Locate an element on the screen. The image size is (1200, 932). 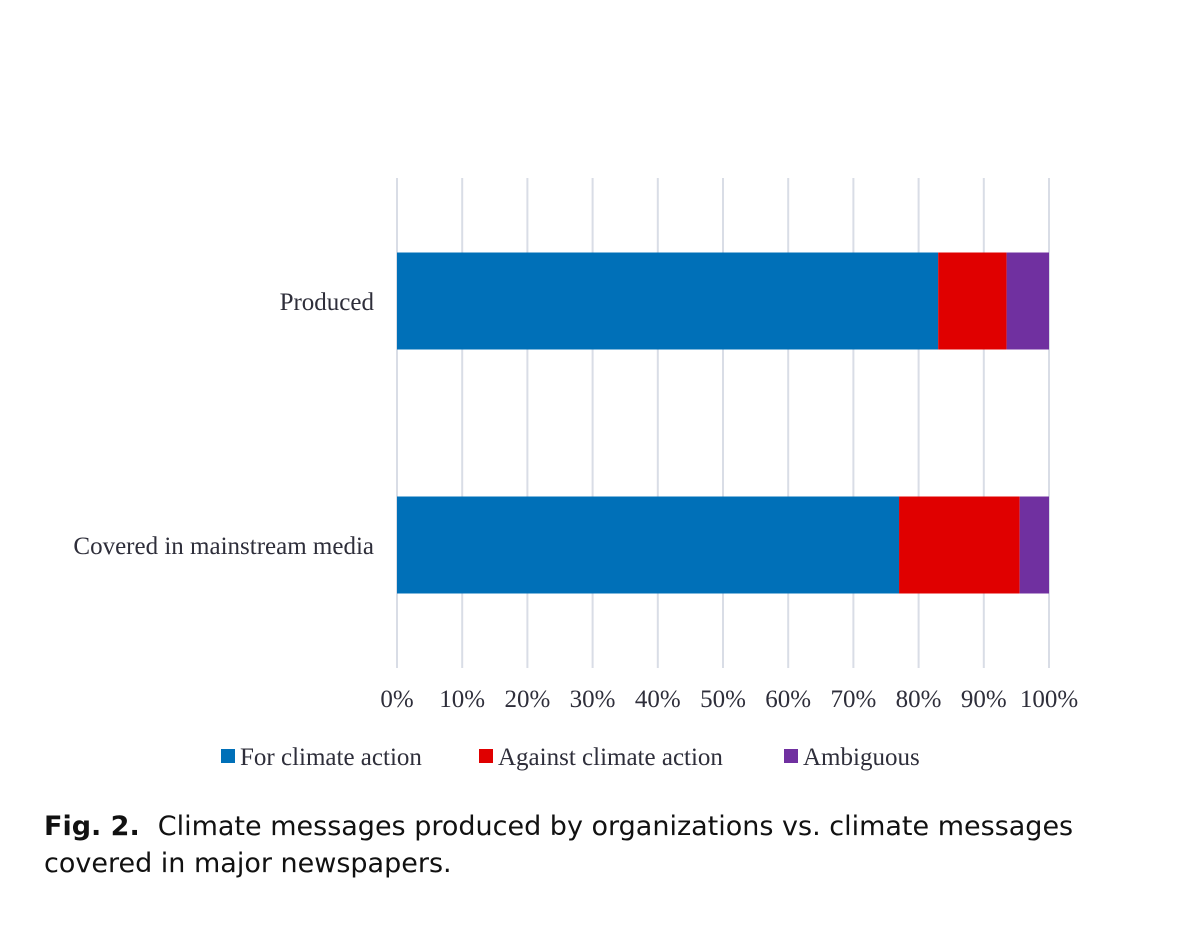
x-tick-label: 30% is located at coordinates (593, 699).